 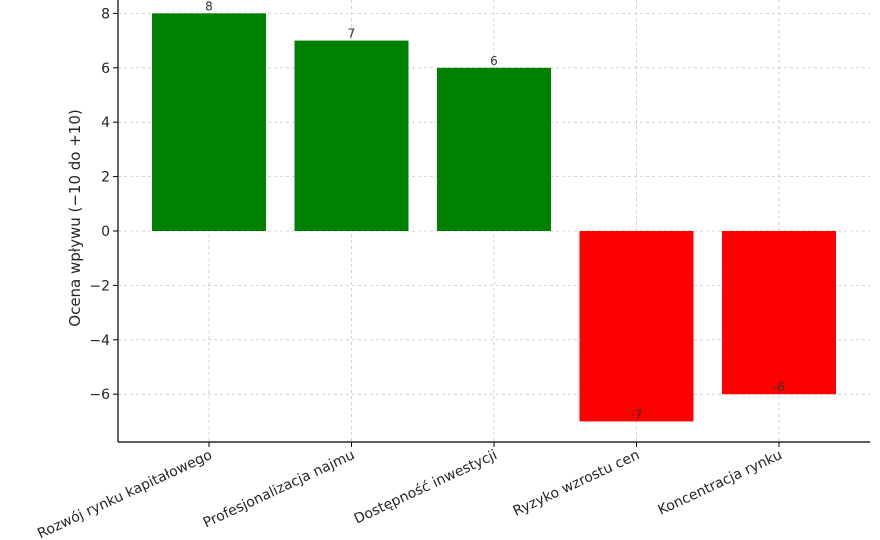 What do you see at coordinates (426, 487) in the screenshot?
I see `x-tick-label: Dostępność inwestycji` at bounding box center [426, 487].